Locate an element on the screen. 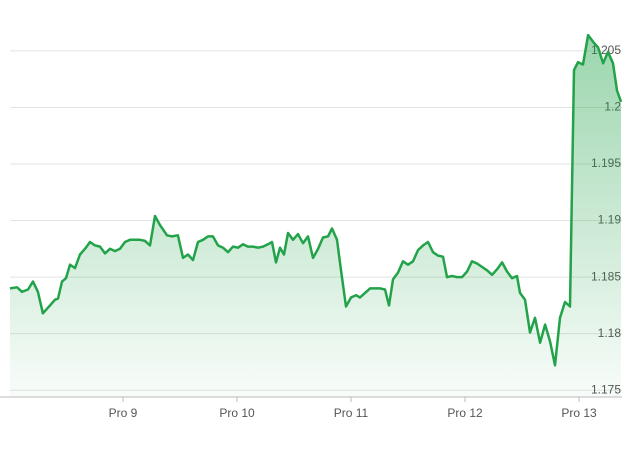 Image resolution: width=640 pixels, height=457 pixels. x-tick-label: Pro 9 is located at coordinates (123, 413).